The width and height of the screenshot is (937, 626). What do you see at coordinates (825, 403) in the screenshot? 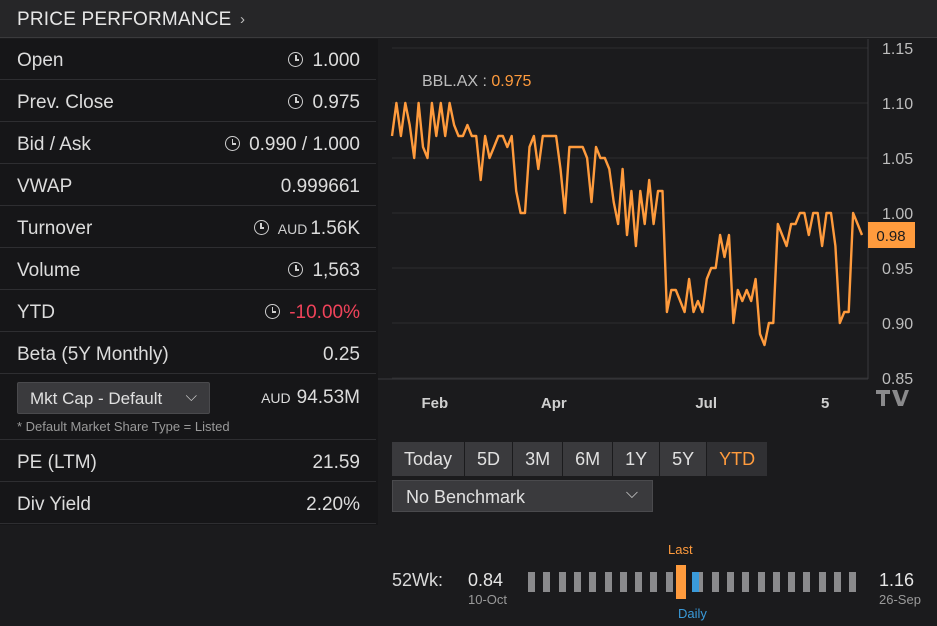
I see `x-tick-label: 5` at bounding box center [825, 403].